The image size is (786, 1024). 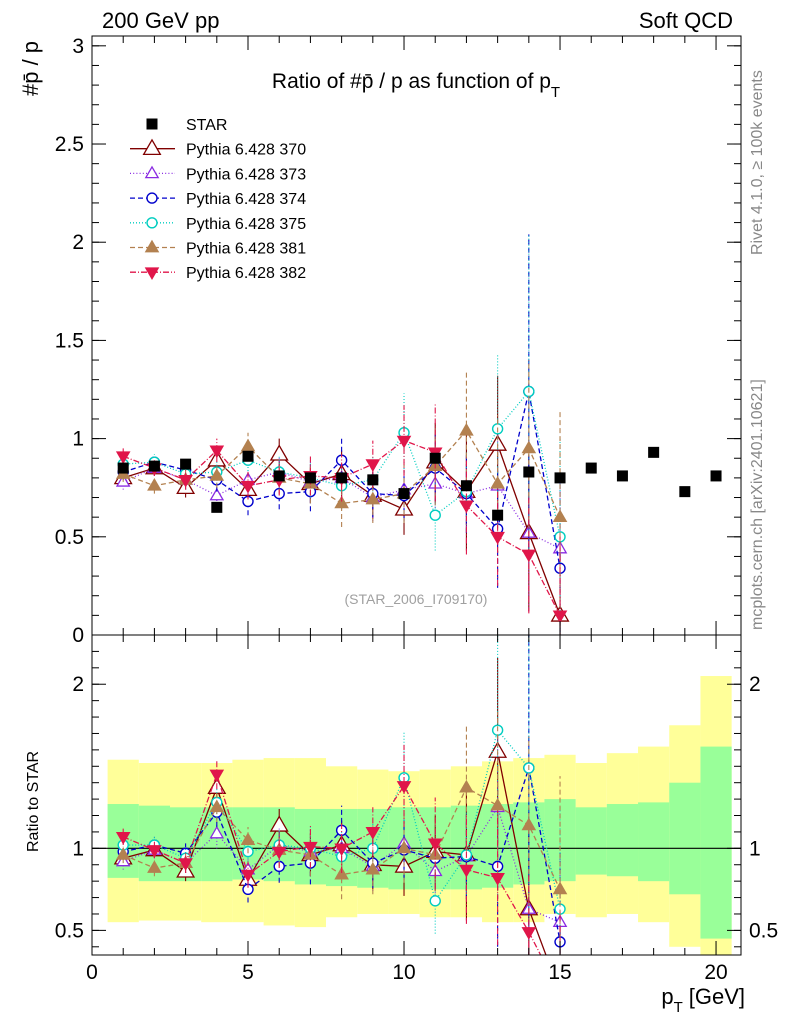 What do you see at coordinates (246, 174) in the screenshot?
I see `legend-label: Pythia 6.428 373` at bounding box center [246, 174].